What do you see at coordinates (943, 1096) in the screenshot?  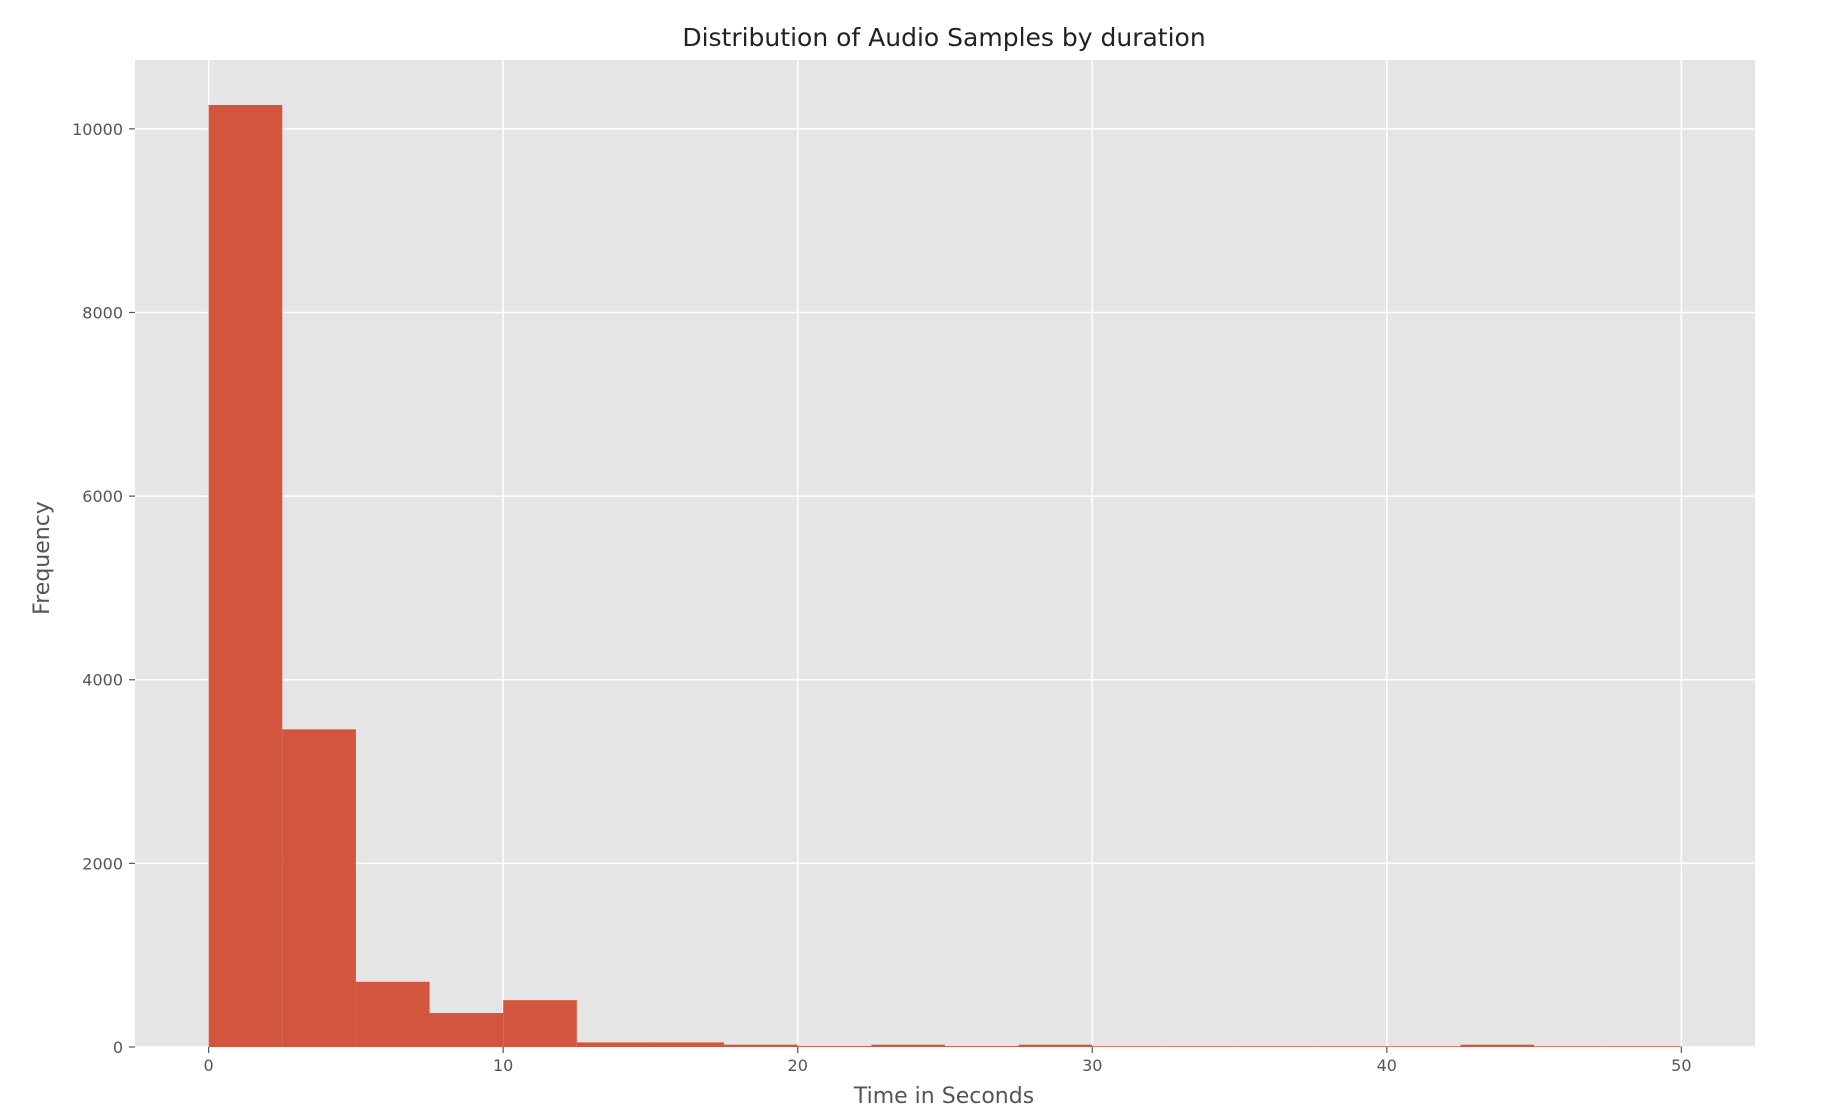 I see `x-axis-label: Time in Seconds` at bounding box center [943, 1096].